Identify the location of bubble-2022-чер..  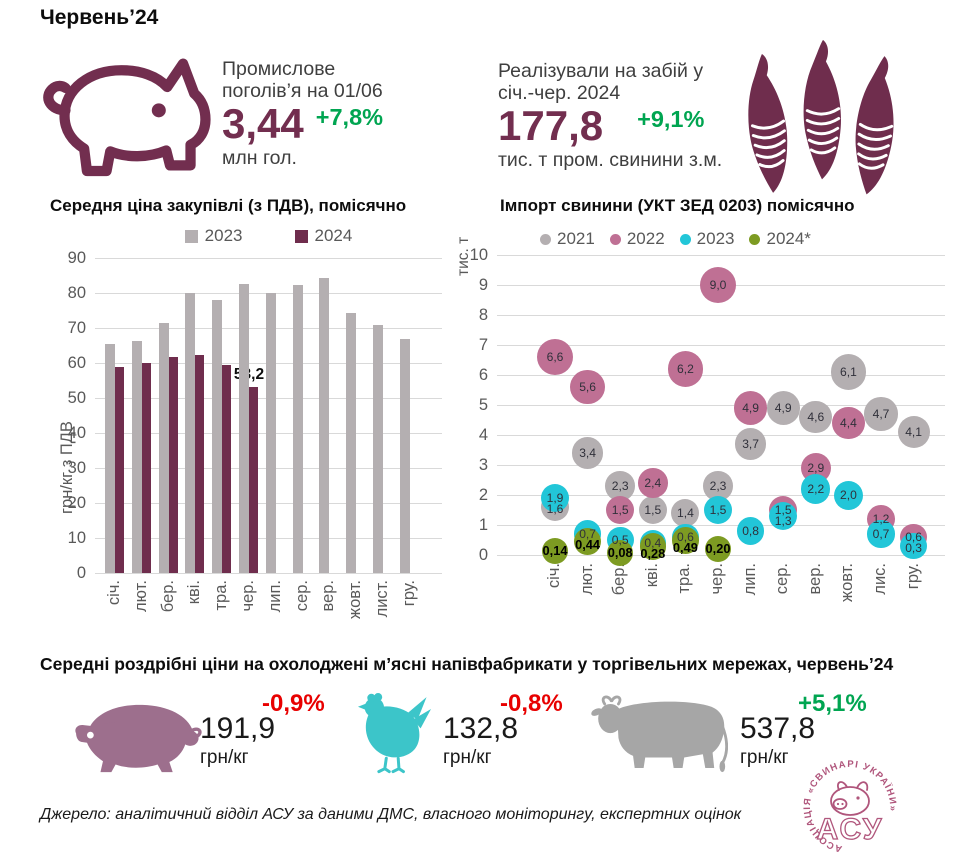
(718, 285).